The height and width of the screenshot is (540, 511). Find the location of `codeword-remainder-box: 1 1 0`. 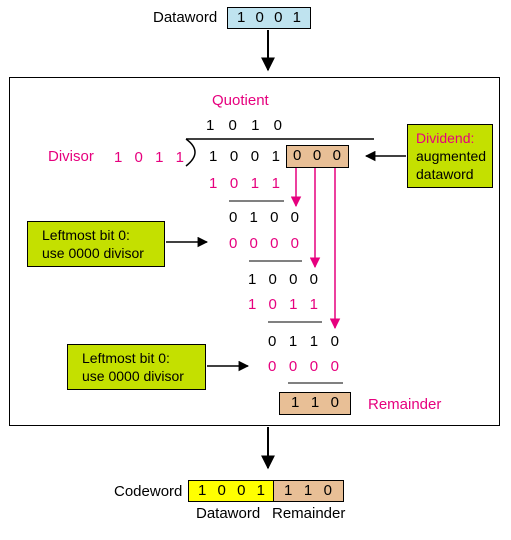

codeword-remainder-box: 1 1 0 is located at coordinates (308, 491).